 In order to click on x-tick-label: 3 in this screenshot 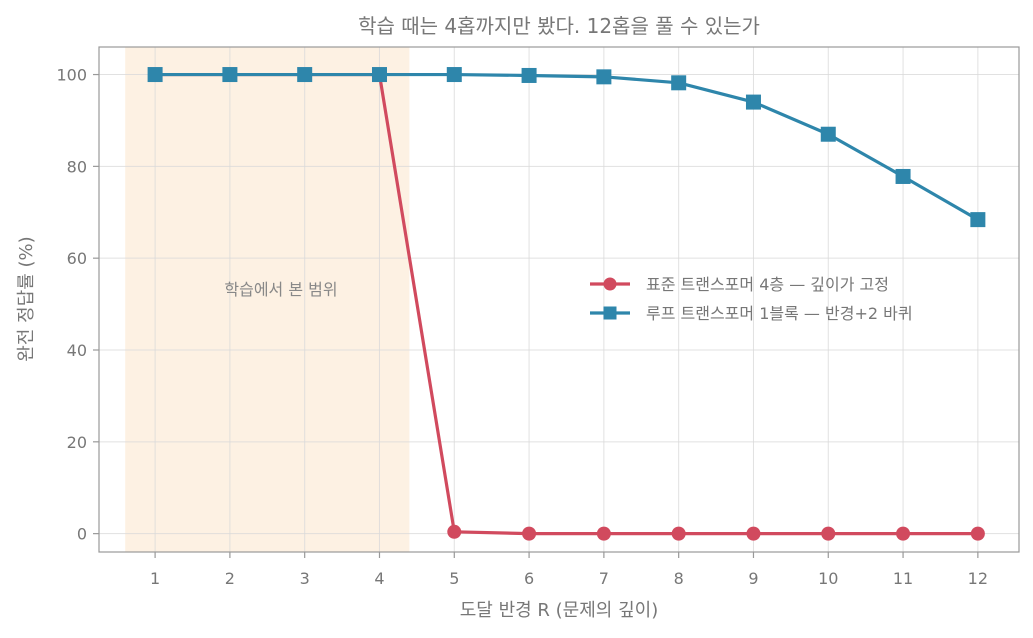, I will do `click(305, 578)`.